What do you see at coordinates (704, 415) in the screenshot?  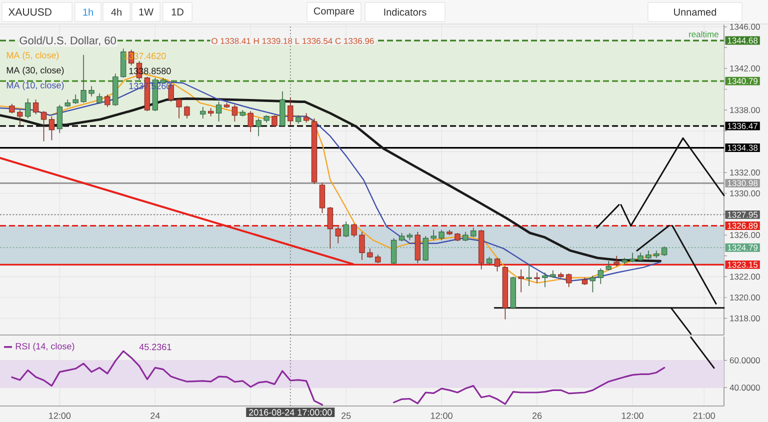 I see `x-tick-label: 21:00` at bounding box center [704, 415].